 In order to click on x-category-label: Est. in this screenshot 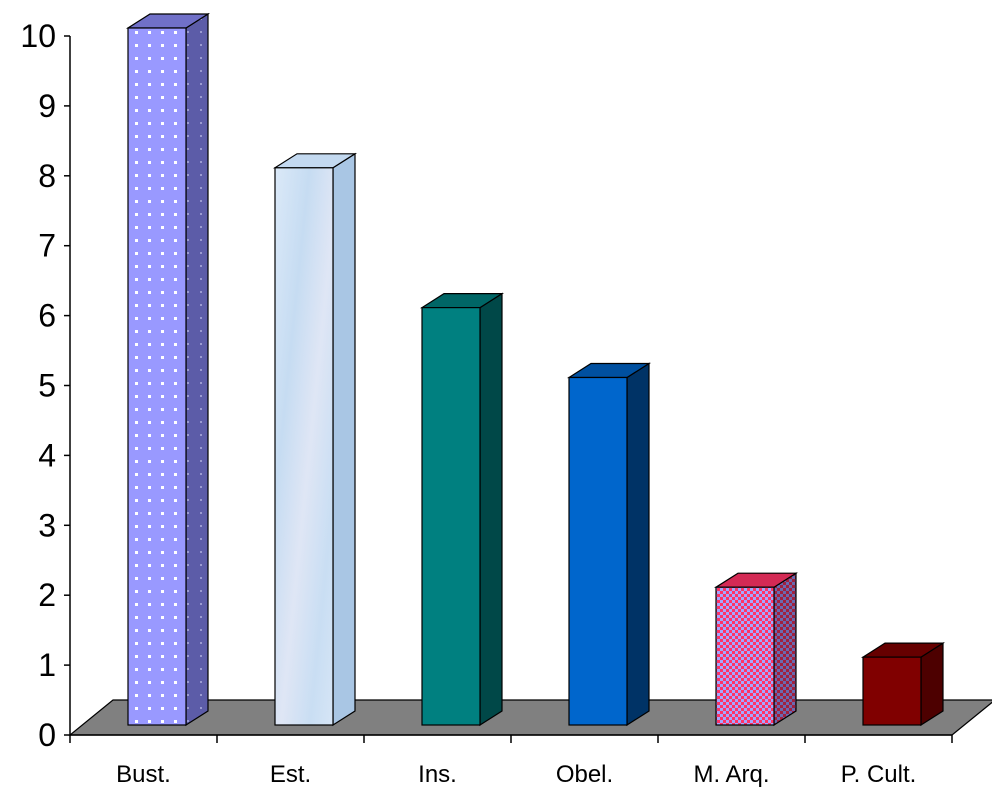, I will do `click(290, 774)`.